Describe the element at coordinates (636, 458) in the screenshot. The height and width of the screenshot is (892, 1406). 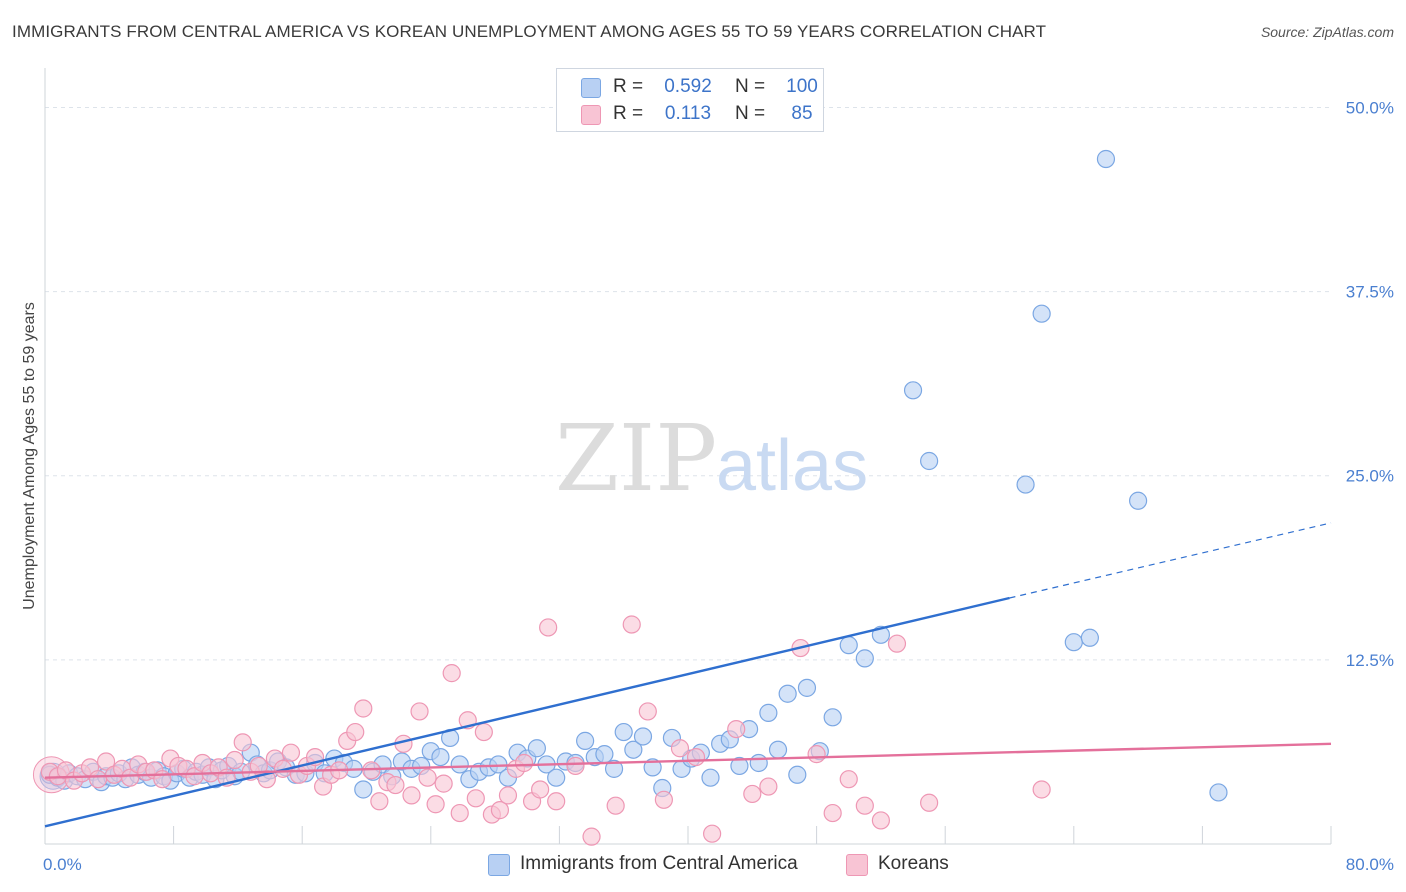
I see `watermark-zip: ZIP` at that location.